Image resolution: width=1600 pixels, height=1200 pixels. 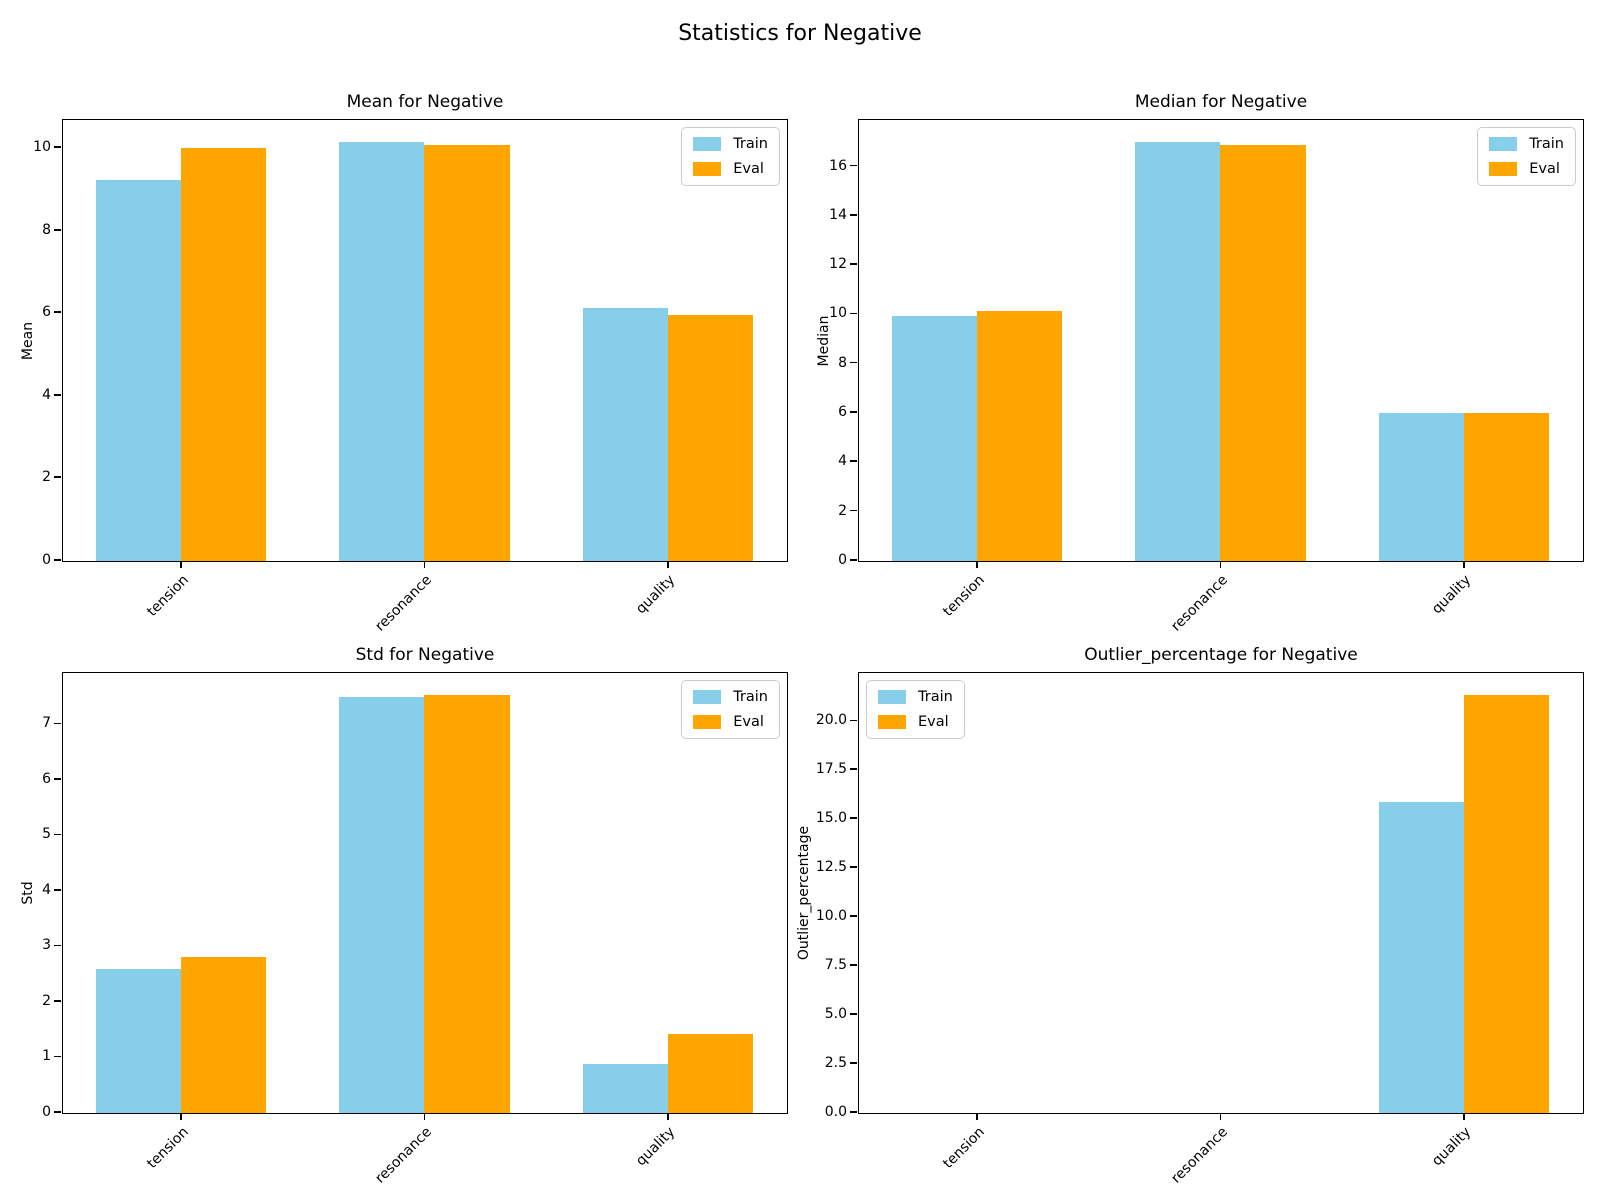 I want to click on y-axis-tick-label: 16, so click(x=838, y=165).